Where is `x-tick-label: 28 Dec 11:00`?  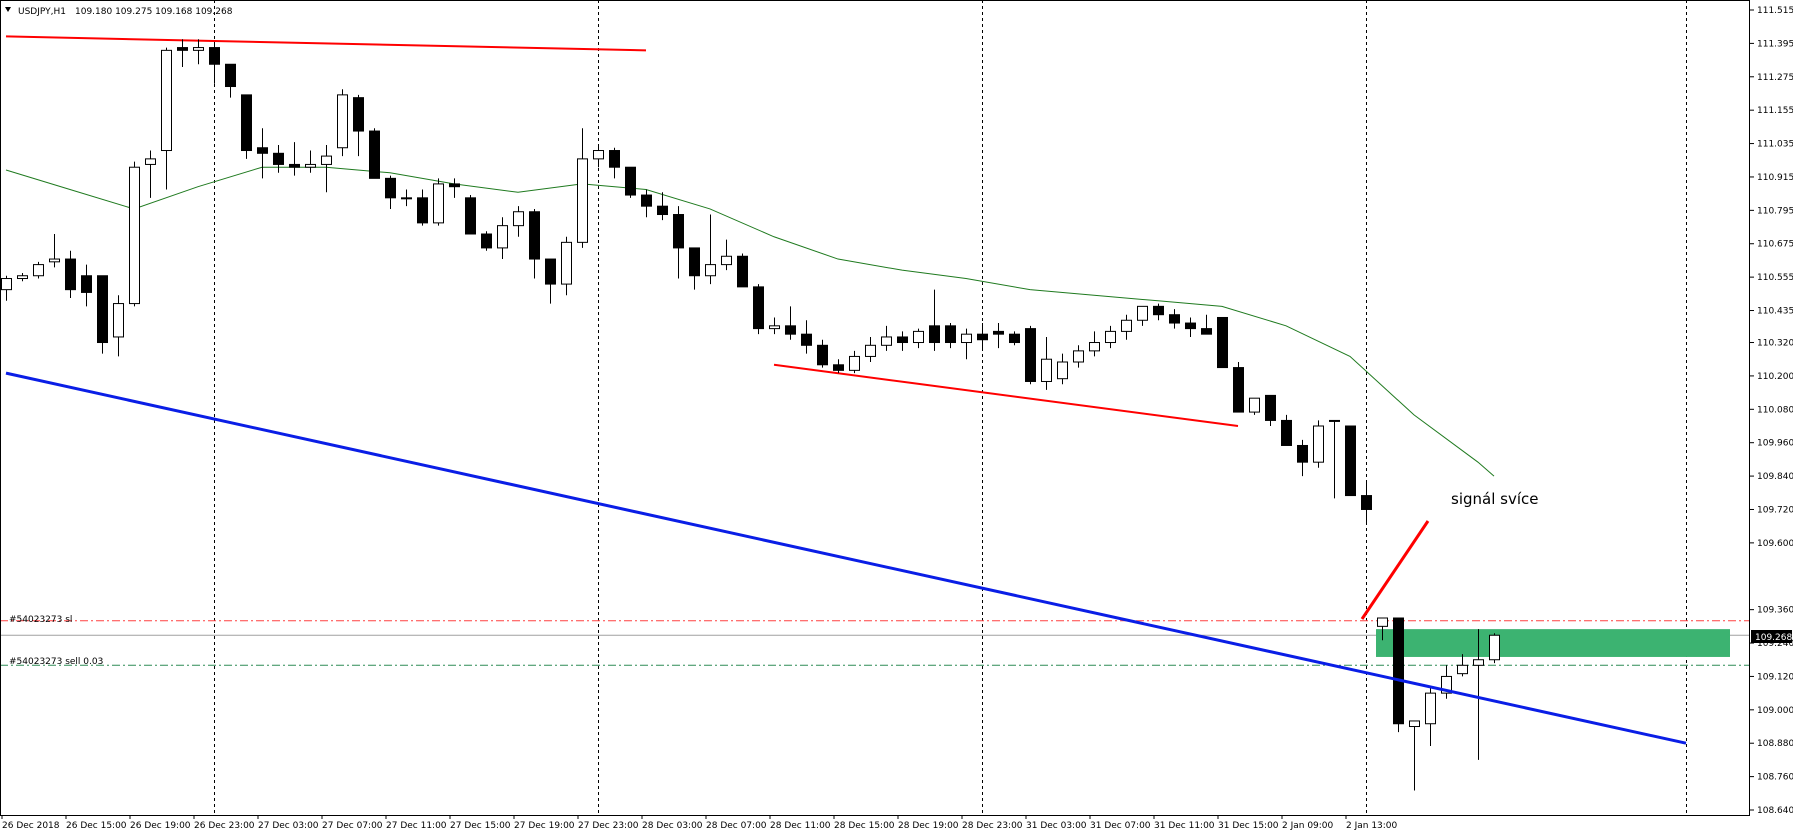
x-tick-label: 28 Dec 11:00 is located at coordinates (800, 826).